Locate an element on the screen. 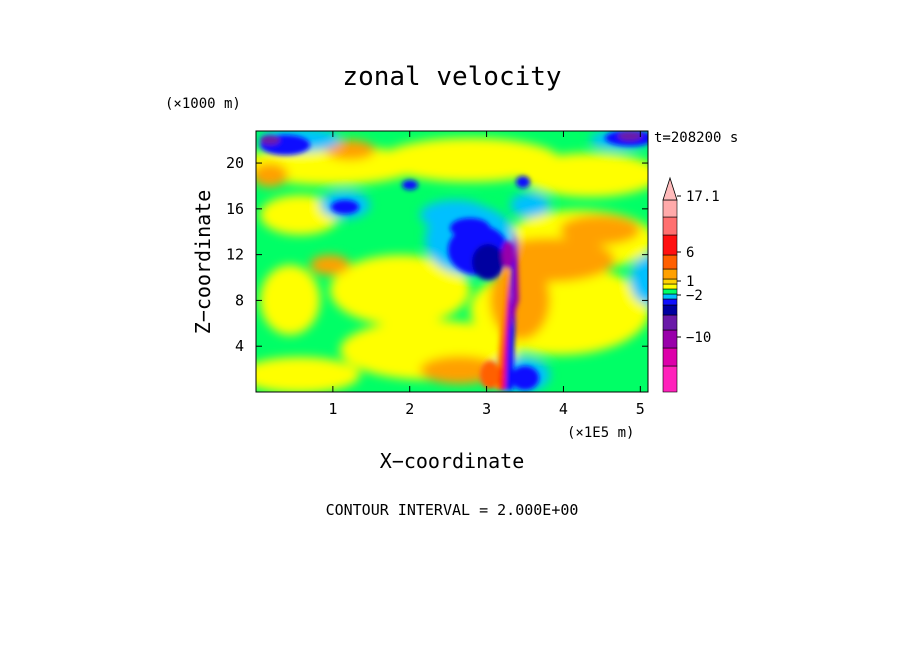 The width and height of the screenshot is (904, 654). colorbar-label: −10 is located at coordinates (698, 338).